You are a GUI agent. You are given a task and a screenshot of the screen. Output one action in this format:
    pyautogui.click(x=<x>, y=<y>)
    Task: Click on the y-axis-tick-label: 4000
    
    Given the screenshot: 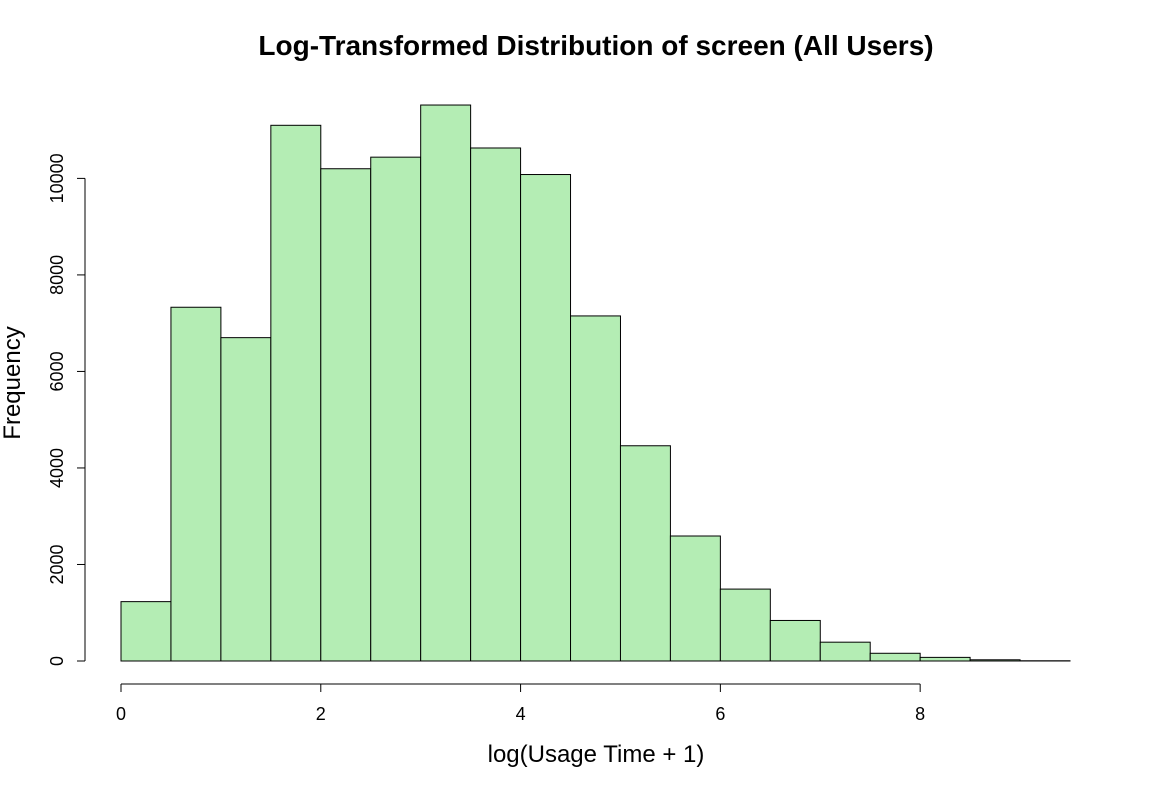 What is the action you would take?
    pyautogui.click(x=57, y=468)
    